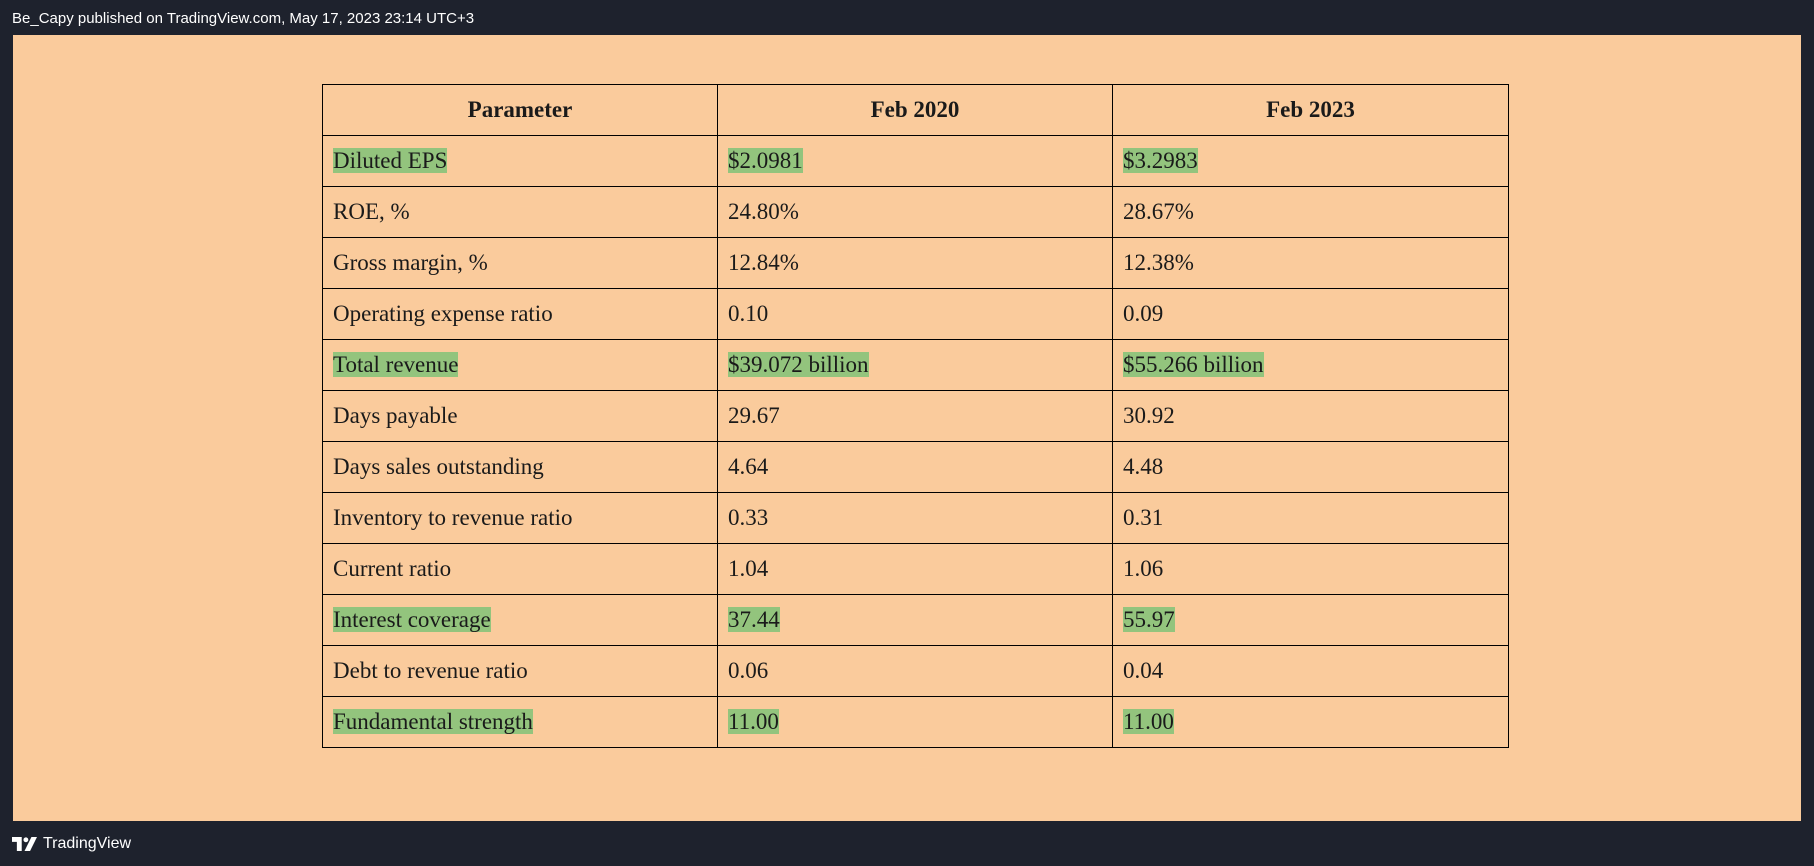  Describe the element at coordinates (748, 517) in the screenshot. I see `cell-value: 0.33` at that location.